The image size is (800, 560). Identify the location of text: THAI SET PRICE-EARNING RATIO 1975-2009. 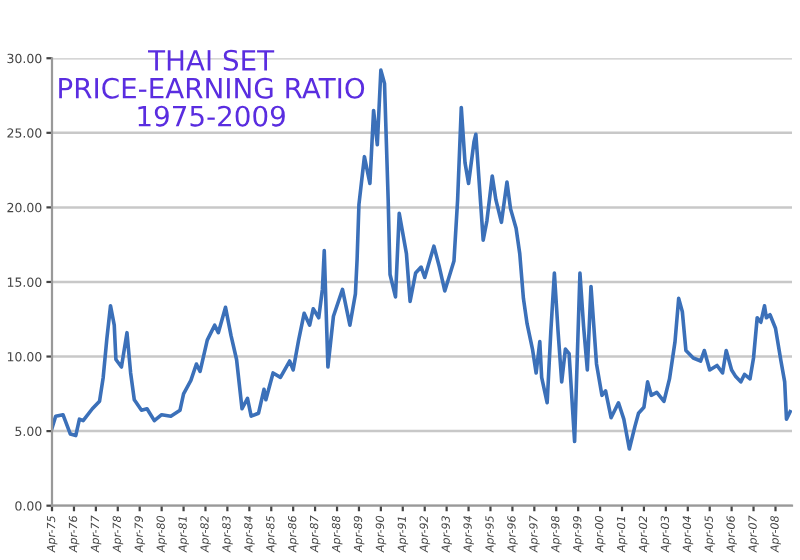
(212, 88).